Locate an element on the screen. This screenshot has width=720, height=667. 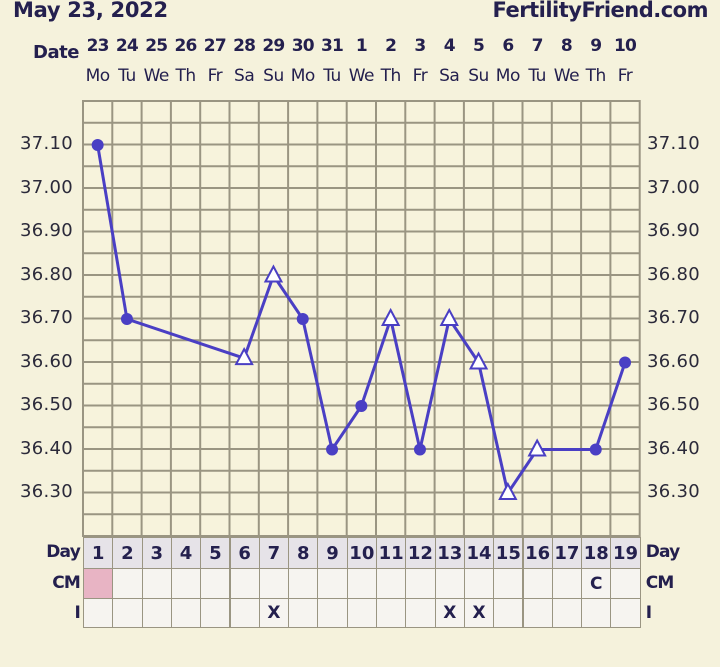
day-cell: 6 is located at coordinates (244, 553).